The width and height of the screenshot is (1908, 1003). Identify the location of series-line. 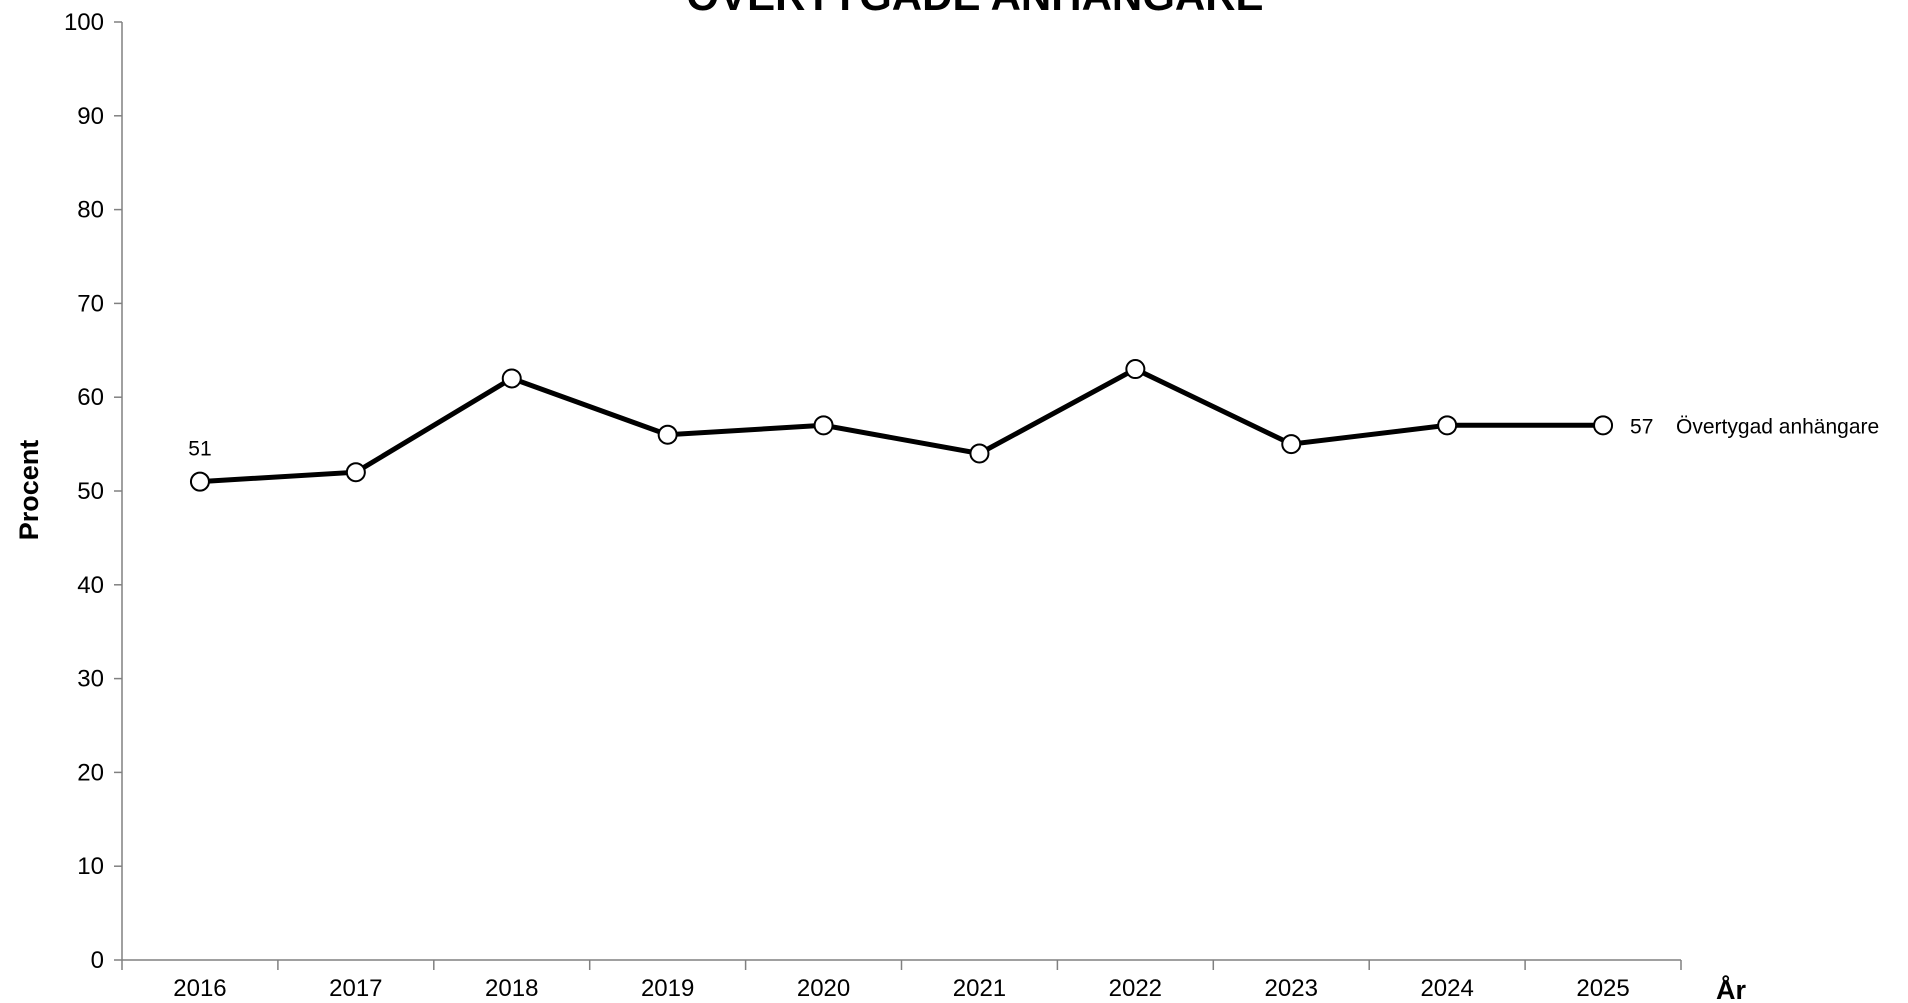
(901, 425).